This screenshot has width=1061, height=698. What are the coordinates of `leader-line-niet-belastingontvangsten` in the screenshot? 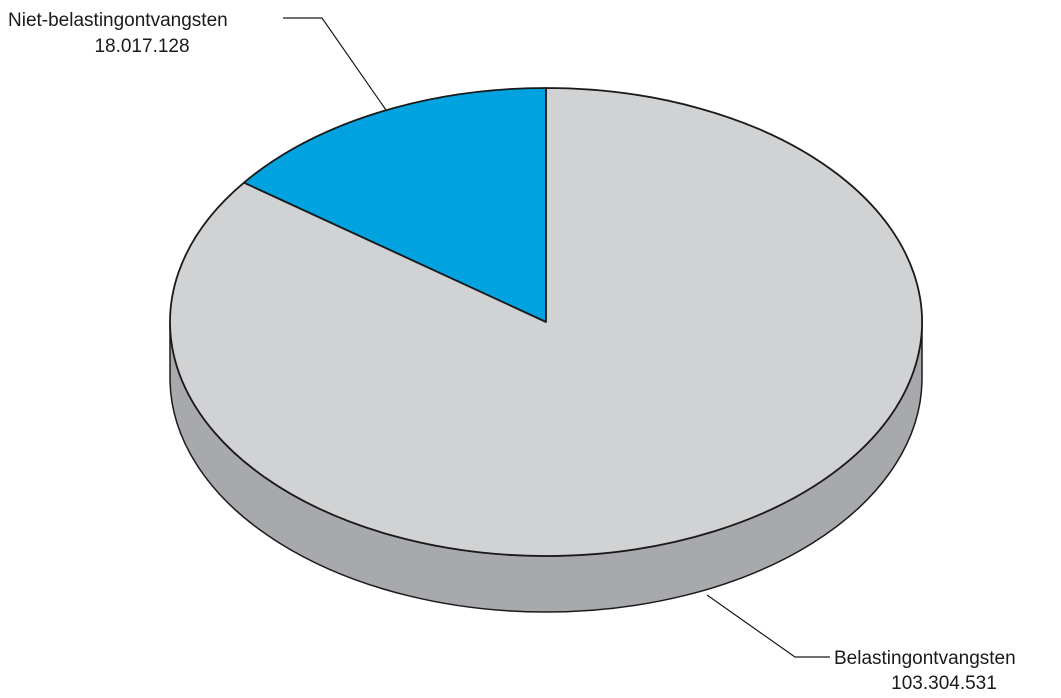 It's located at (335, 64).